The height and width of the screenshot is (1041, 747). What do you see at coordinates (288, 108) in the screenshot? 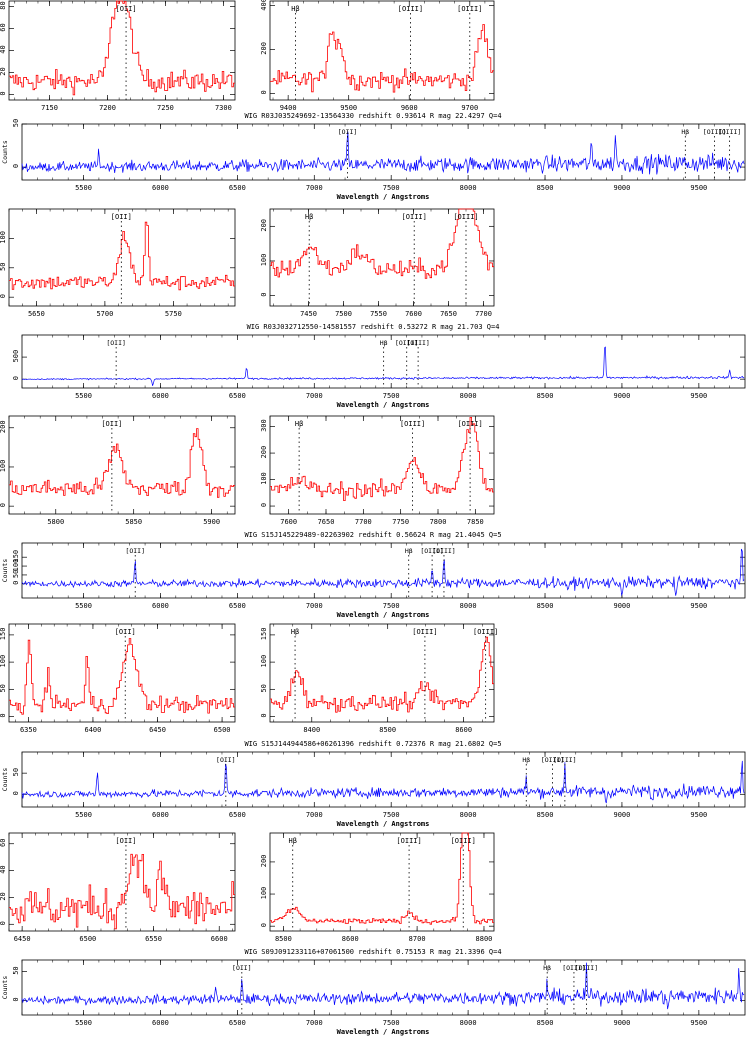
I see `x-tick-label: 9400` at bounding box center [288, 108].